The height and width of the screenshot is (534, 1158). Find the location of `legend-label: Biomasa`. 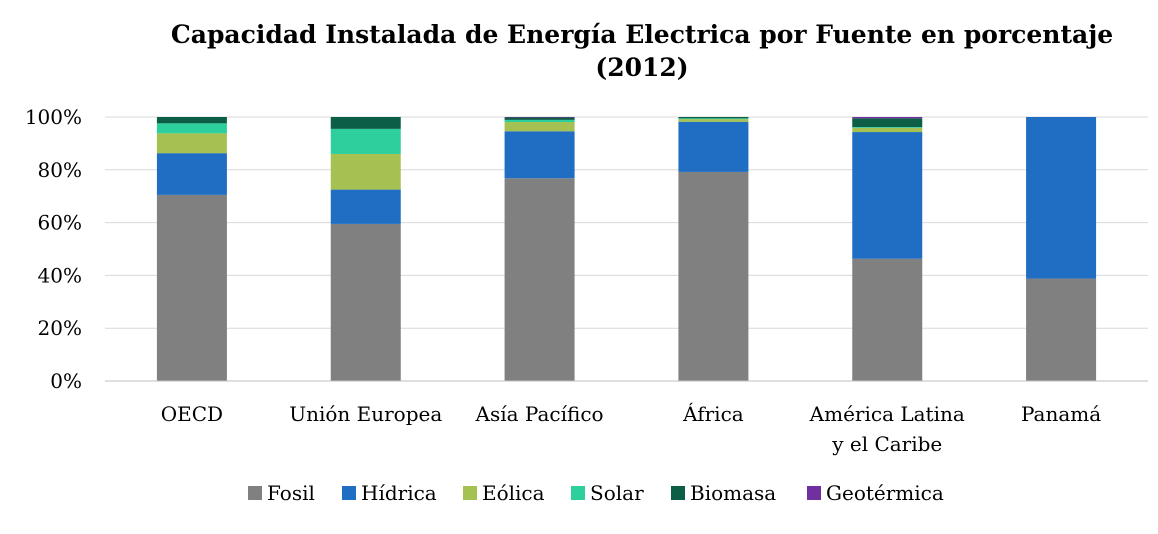

legend-label: Biomasa is located at coordinates (733, 493).